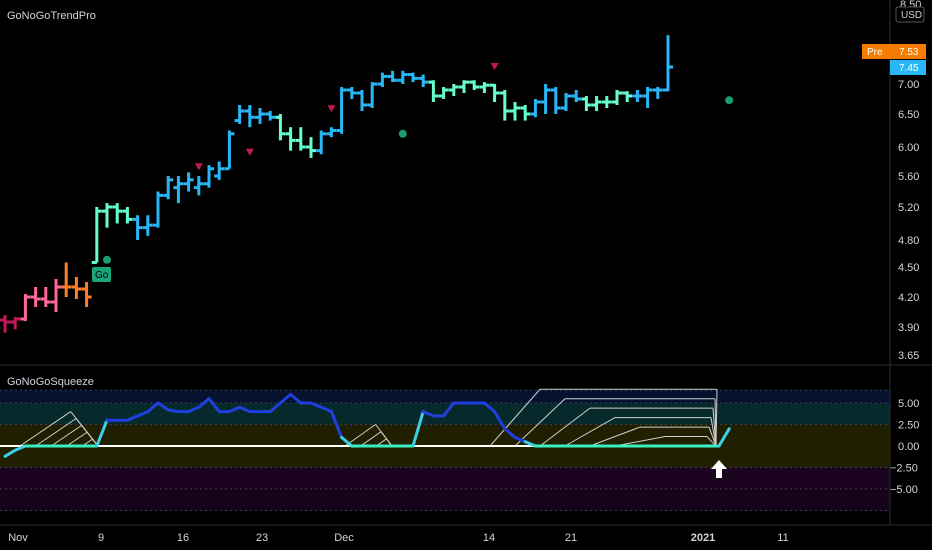 This screenshot has height=550, width=932. I want to click on squeeze-tick-label: 0.00, so click(908, 447).